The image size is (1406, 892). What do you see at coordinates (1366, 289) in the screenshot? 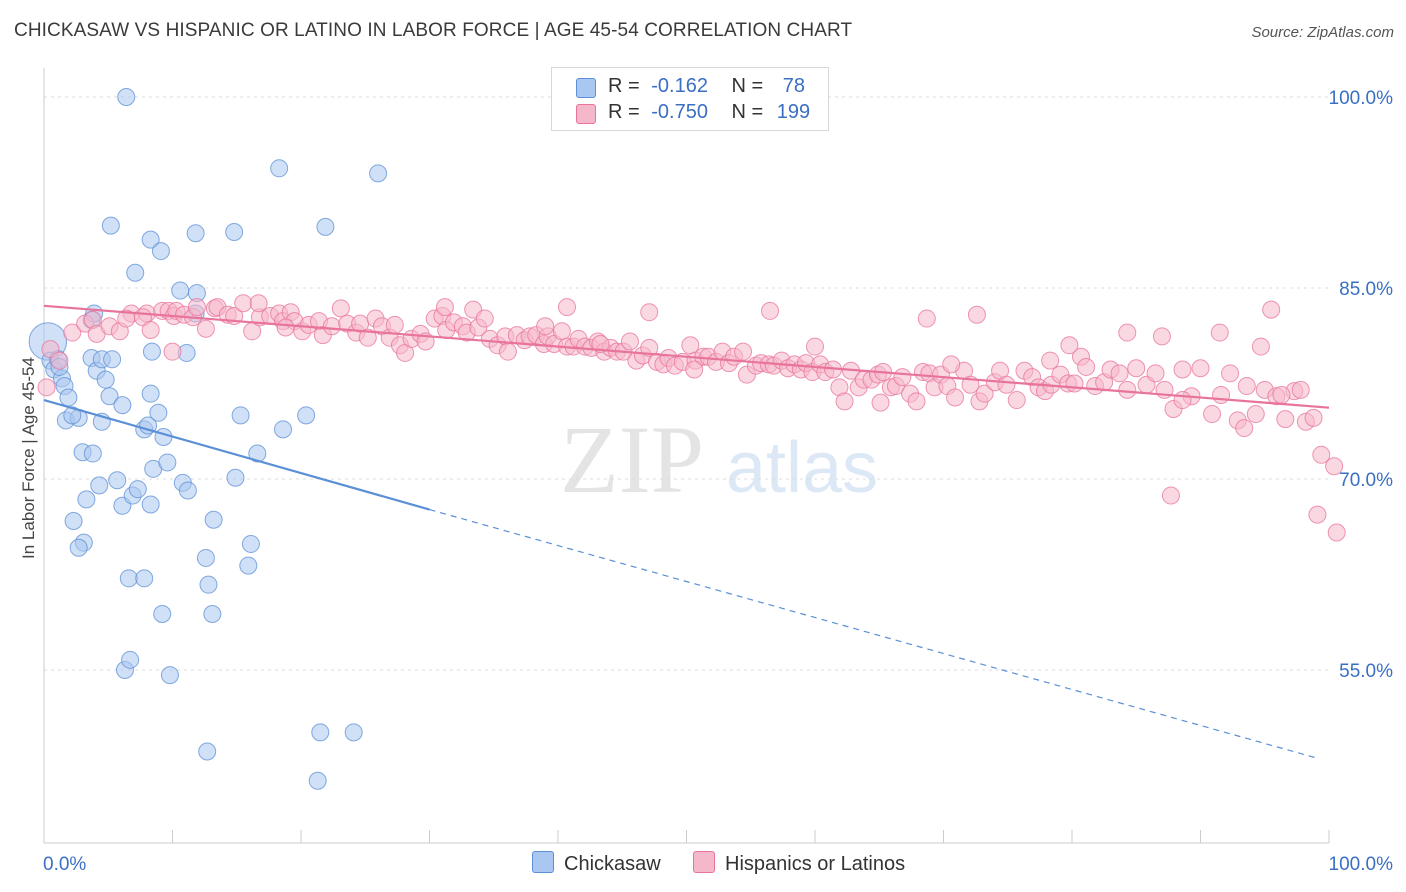
I see `y-tick-label: 85.0%` at bounding box center [1366, 289].